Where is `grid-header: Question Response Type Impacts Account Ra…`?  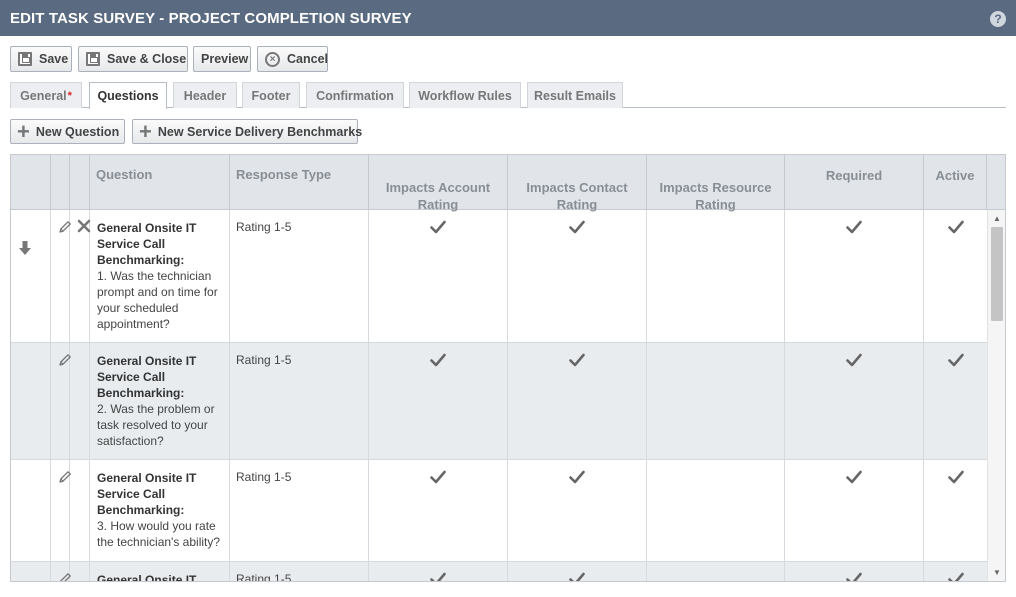 grid-header: Question Response Type Impacts Account Ra… is located at coordinates (508, 183).